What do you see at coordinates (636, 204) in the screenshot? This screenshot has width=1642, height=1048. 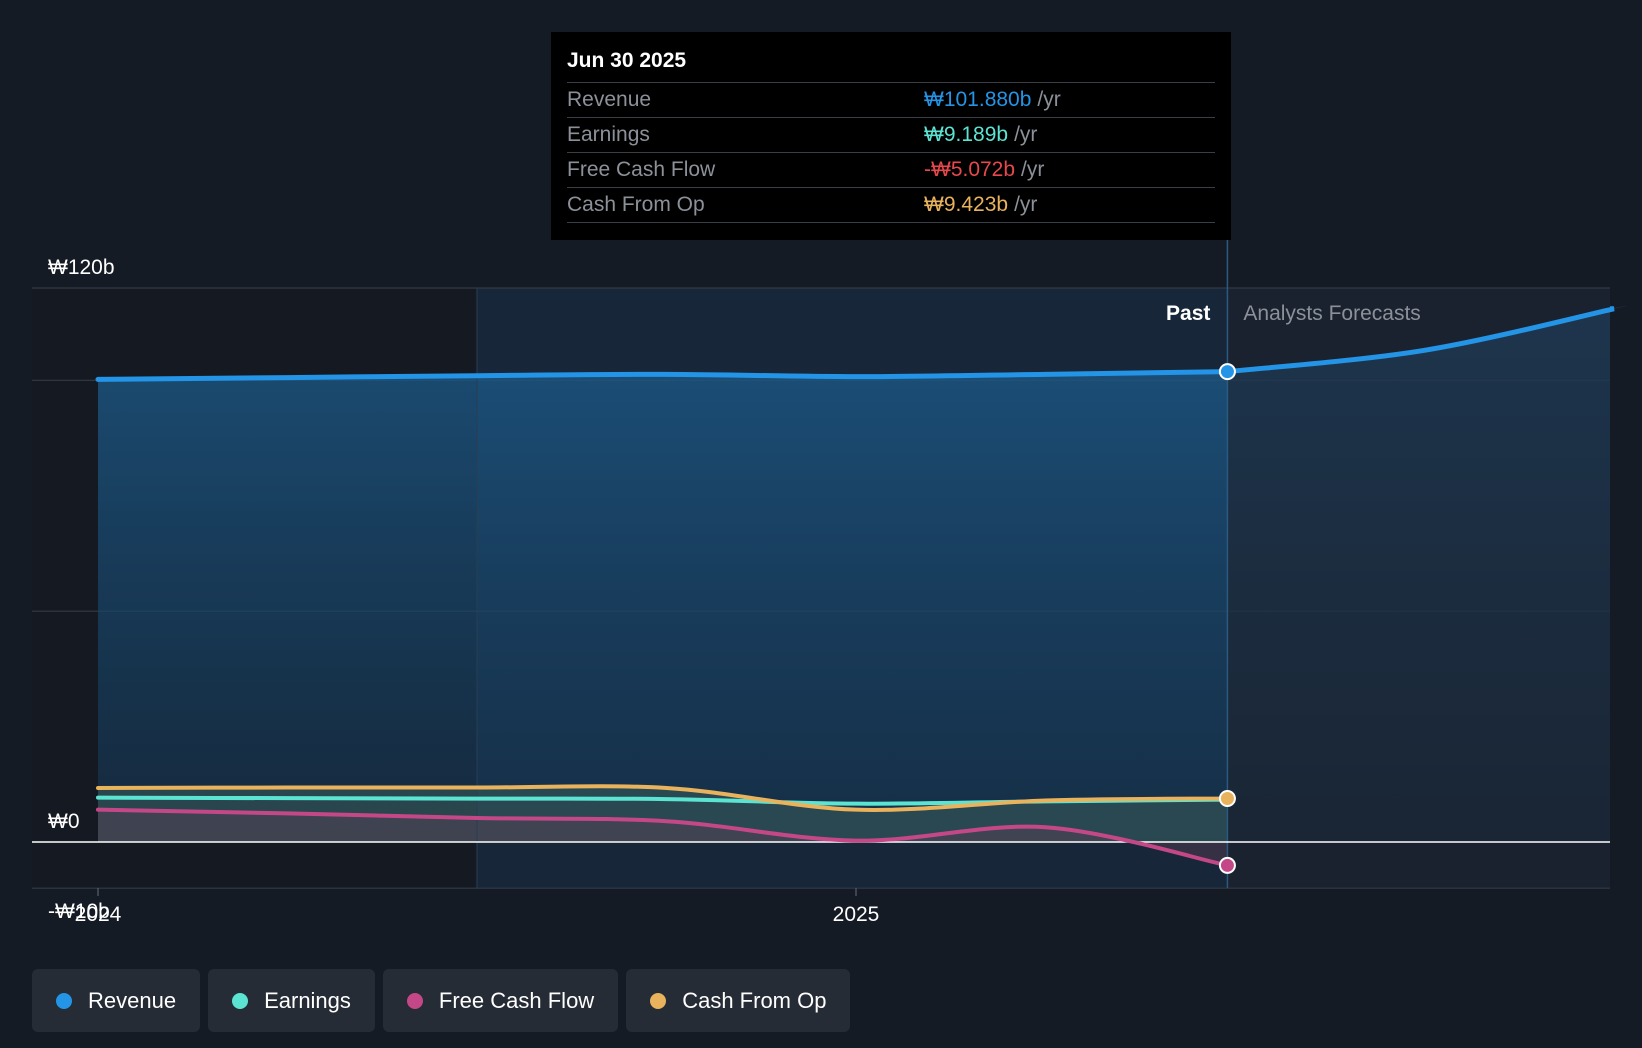 I see `tooltip-label: Cash From Op` at bounding box center [636, 204].